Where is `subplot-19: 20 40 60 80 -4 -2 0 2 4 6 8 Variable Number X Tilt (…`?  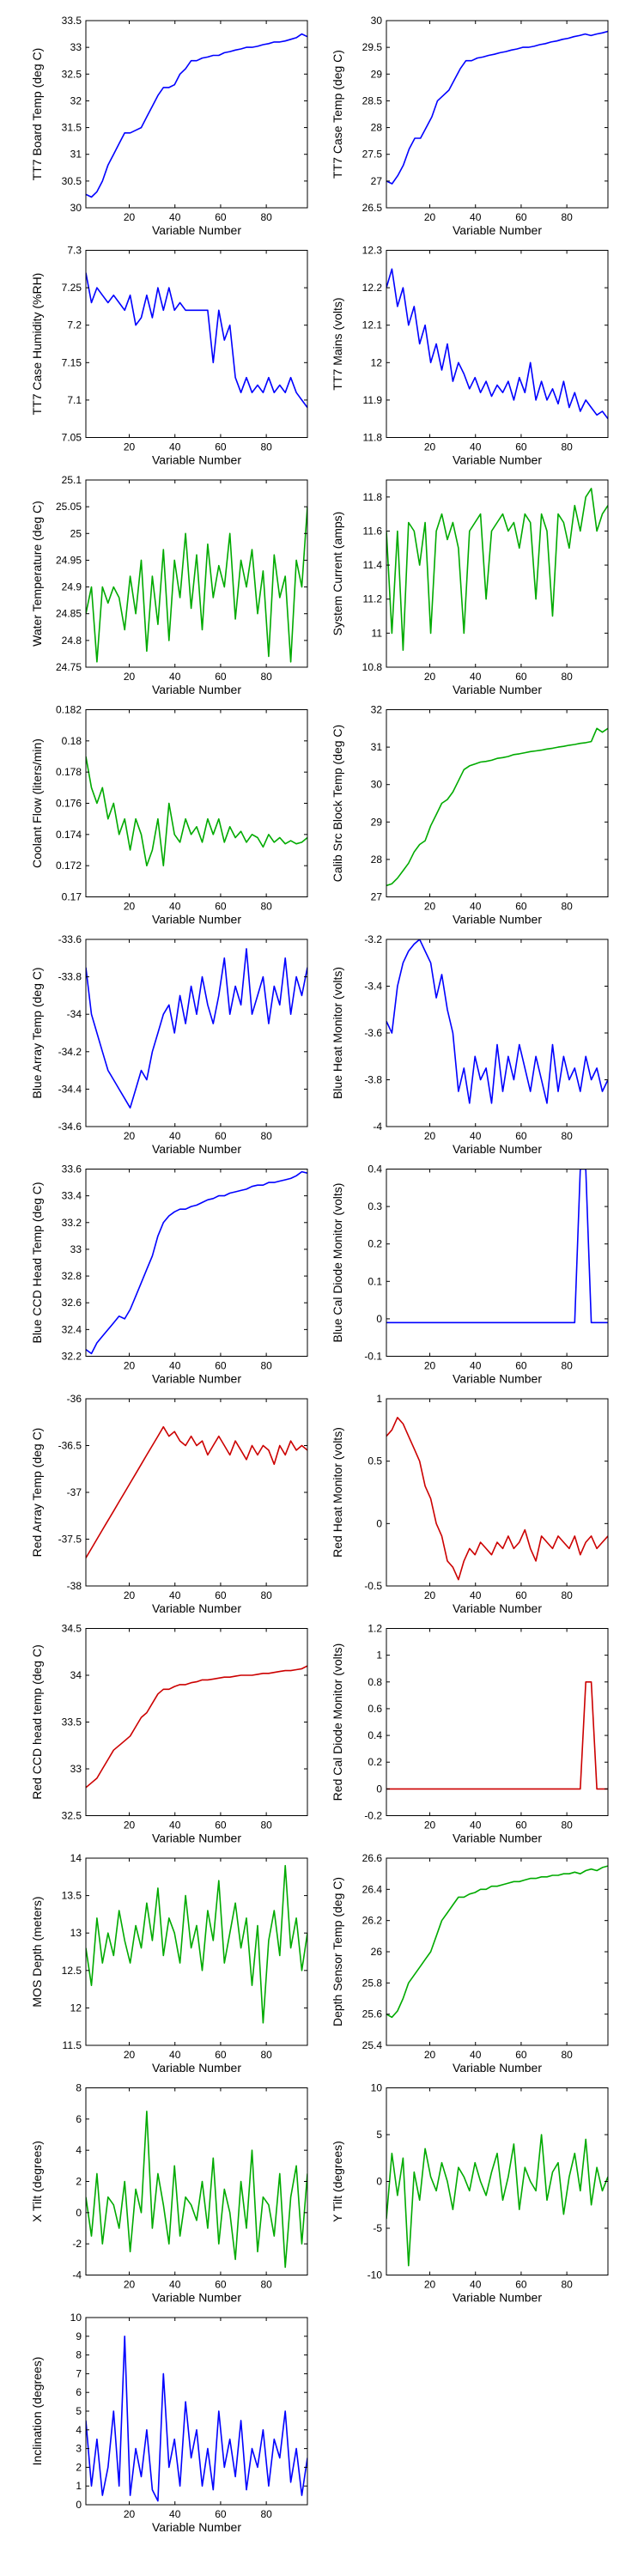
subplot-19: 20 40 60 80 -4 -2 0 2 4 6 8 Variable Number X Tilt (… is located at coordinates (169, 2193).